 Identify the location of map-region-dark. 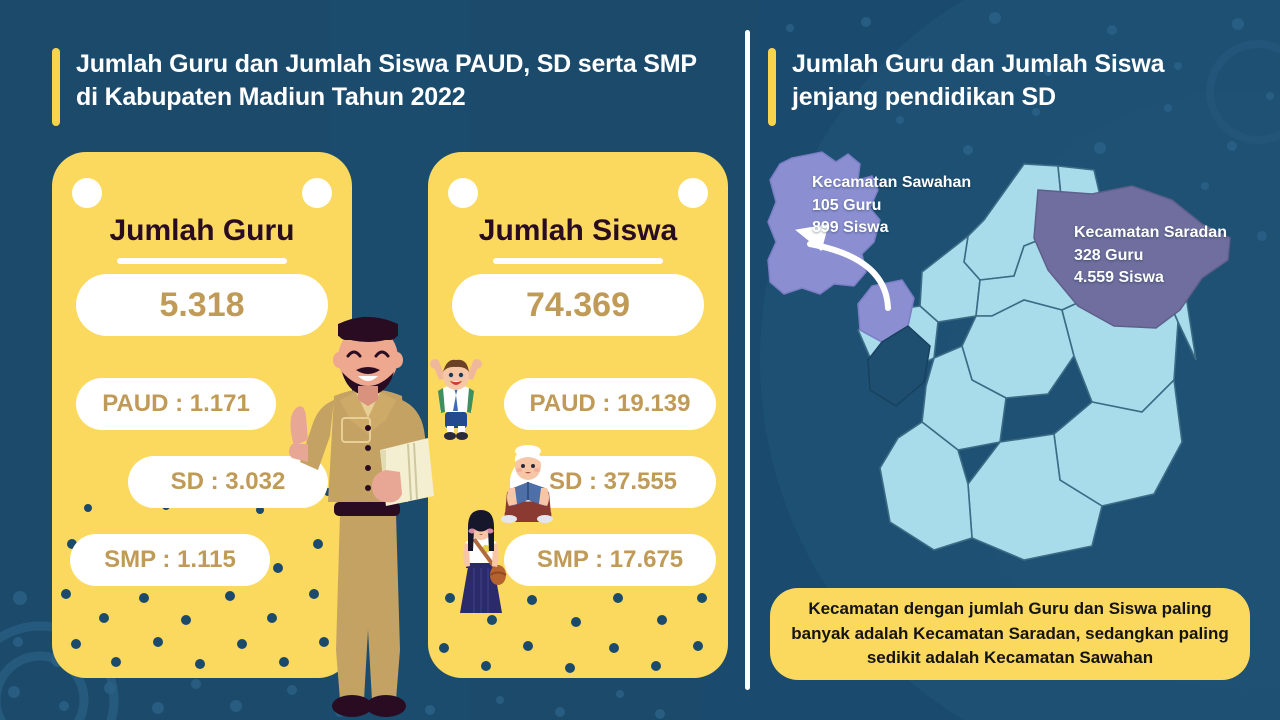
(899, 366).